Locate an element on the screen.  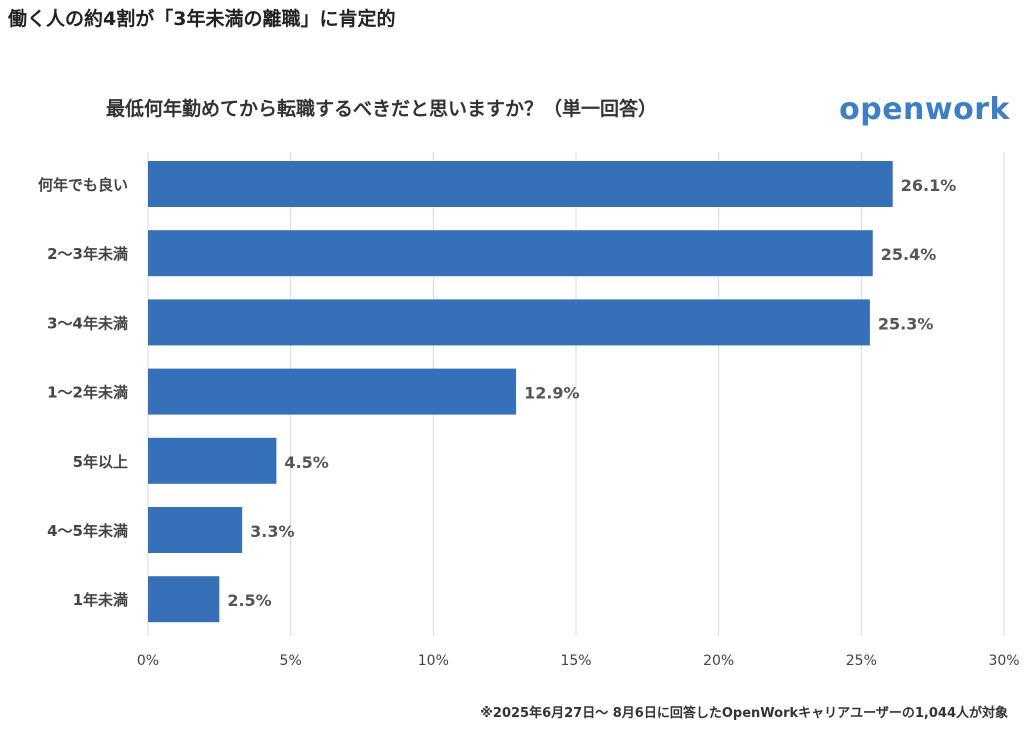
openwork-logo: openwork is located at coordinates (924, 109).